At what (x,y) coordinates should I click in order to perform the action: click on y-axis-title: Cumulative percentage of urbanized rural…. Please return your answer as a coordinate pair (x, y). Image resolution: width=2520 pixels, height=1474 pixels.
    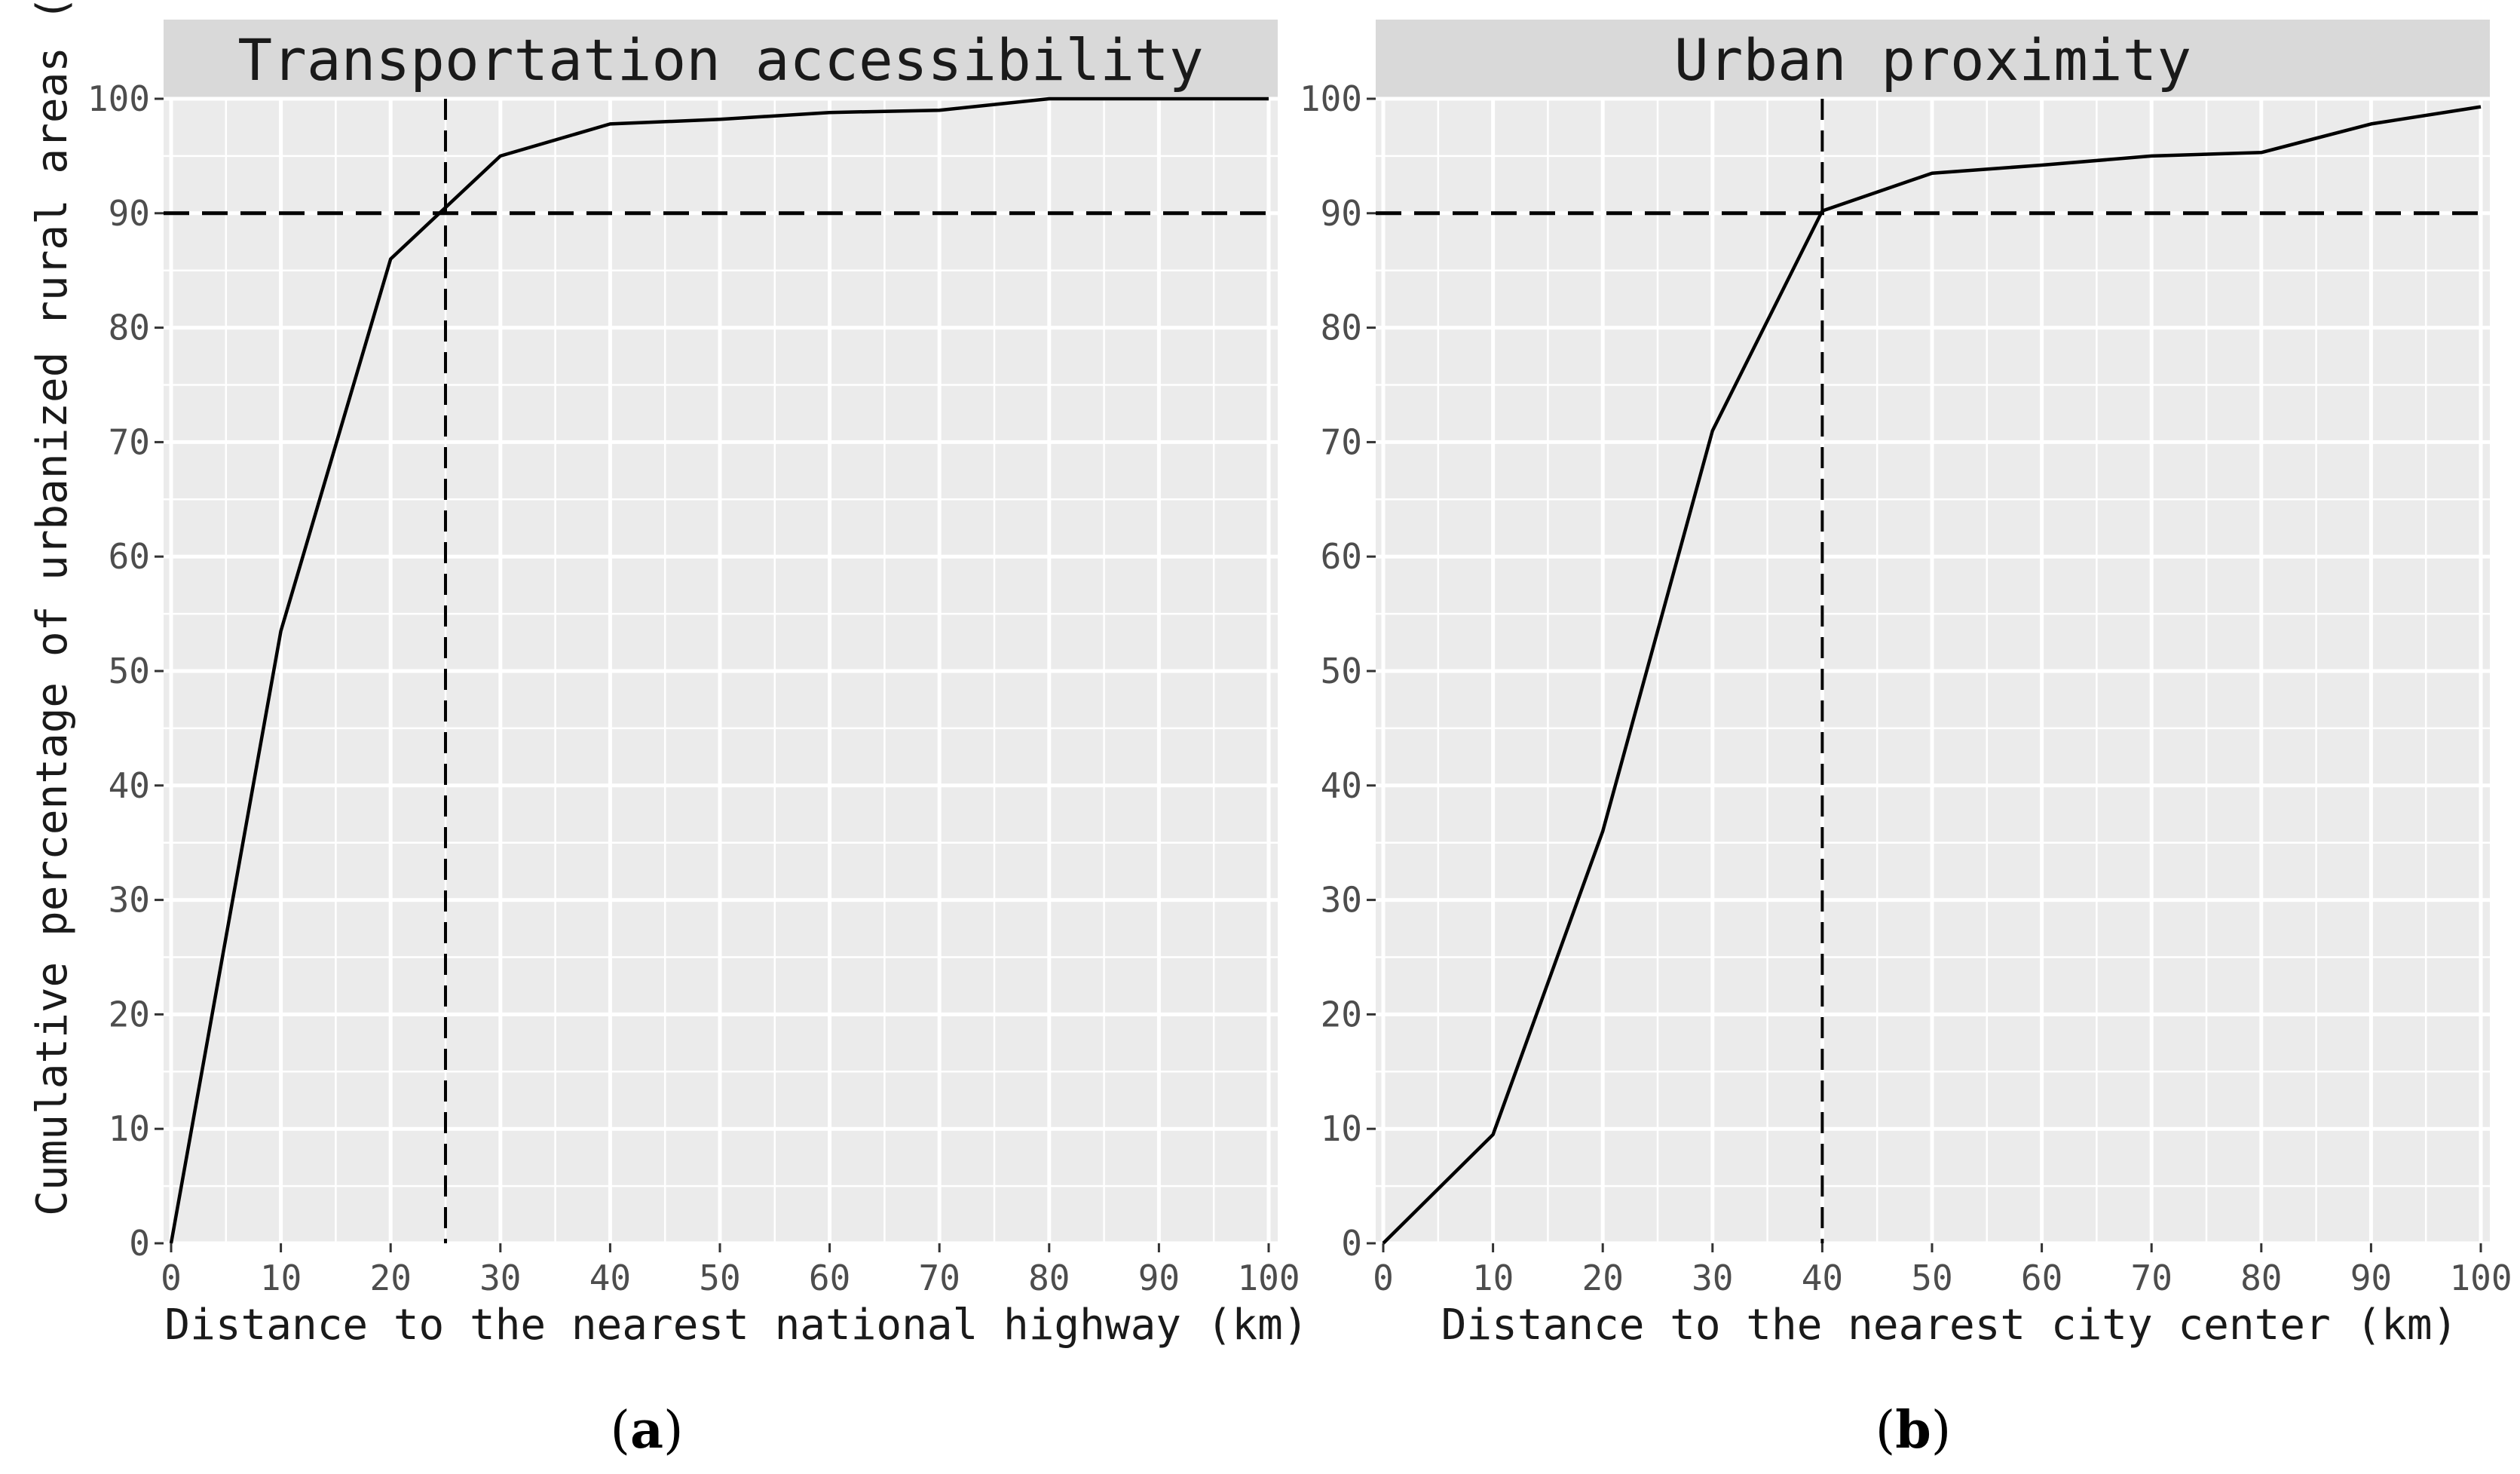
    Looking at the image, I should click on (52, 608).